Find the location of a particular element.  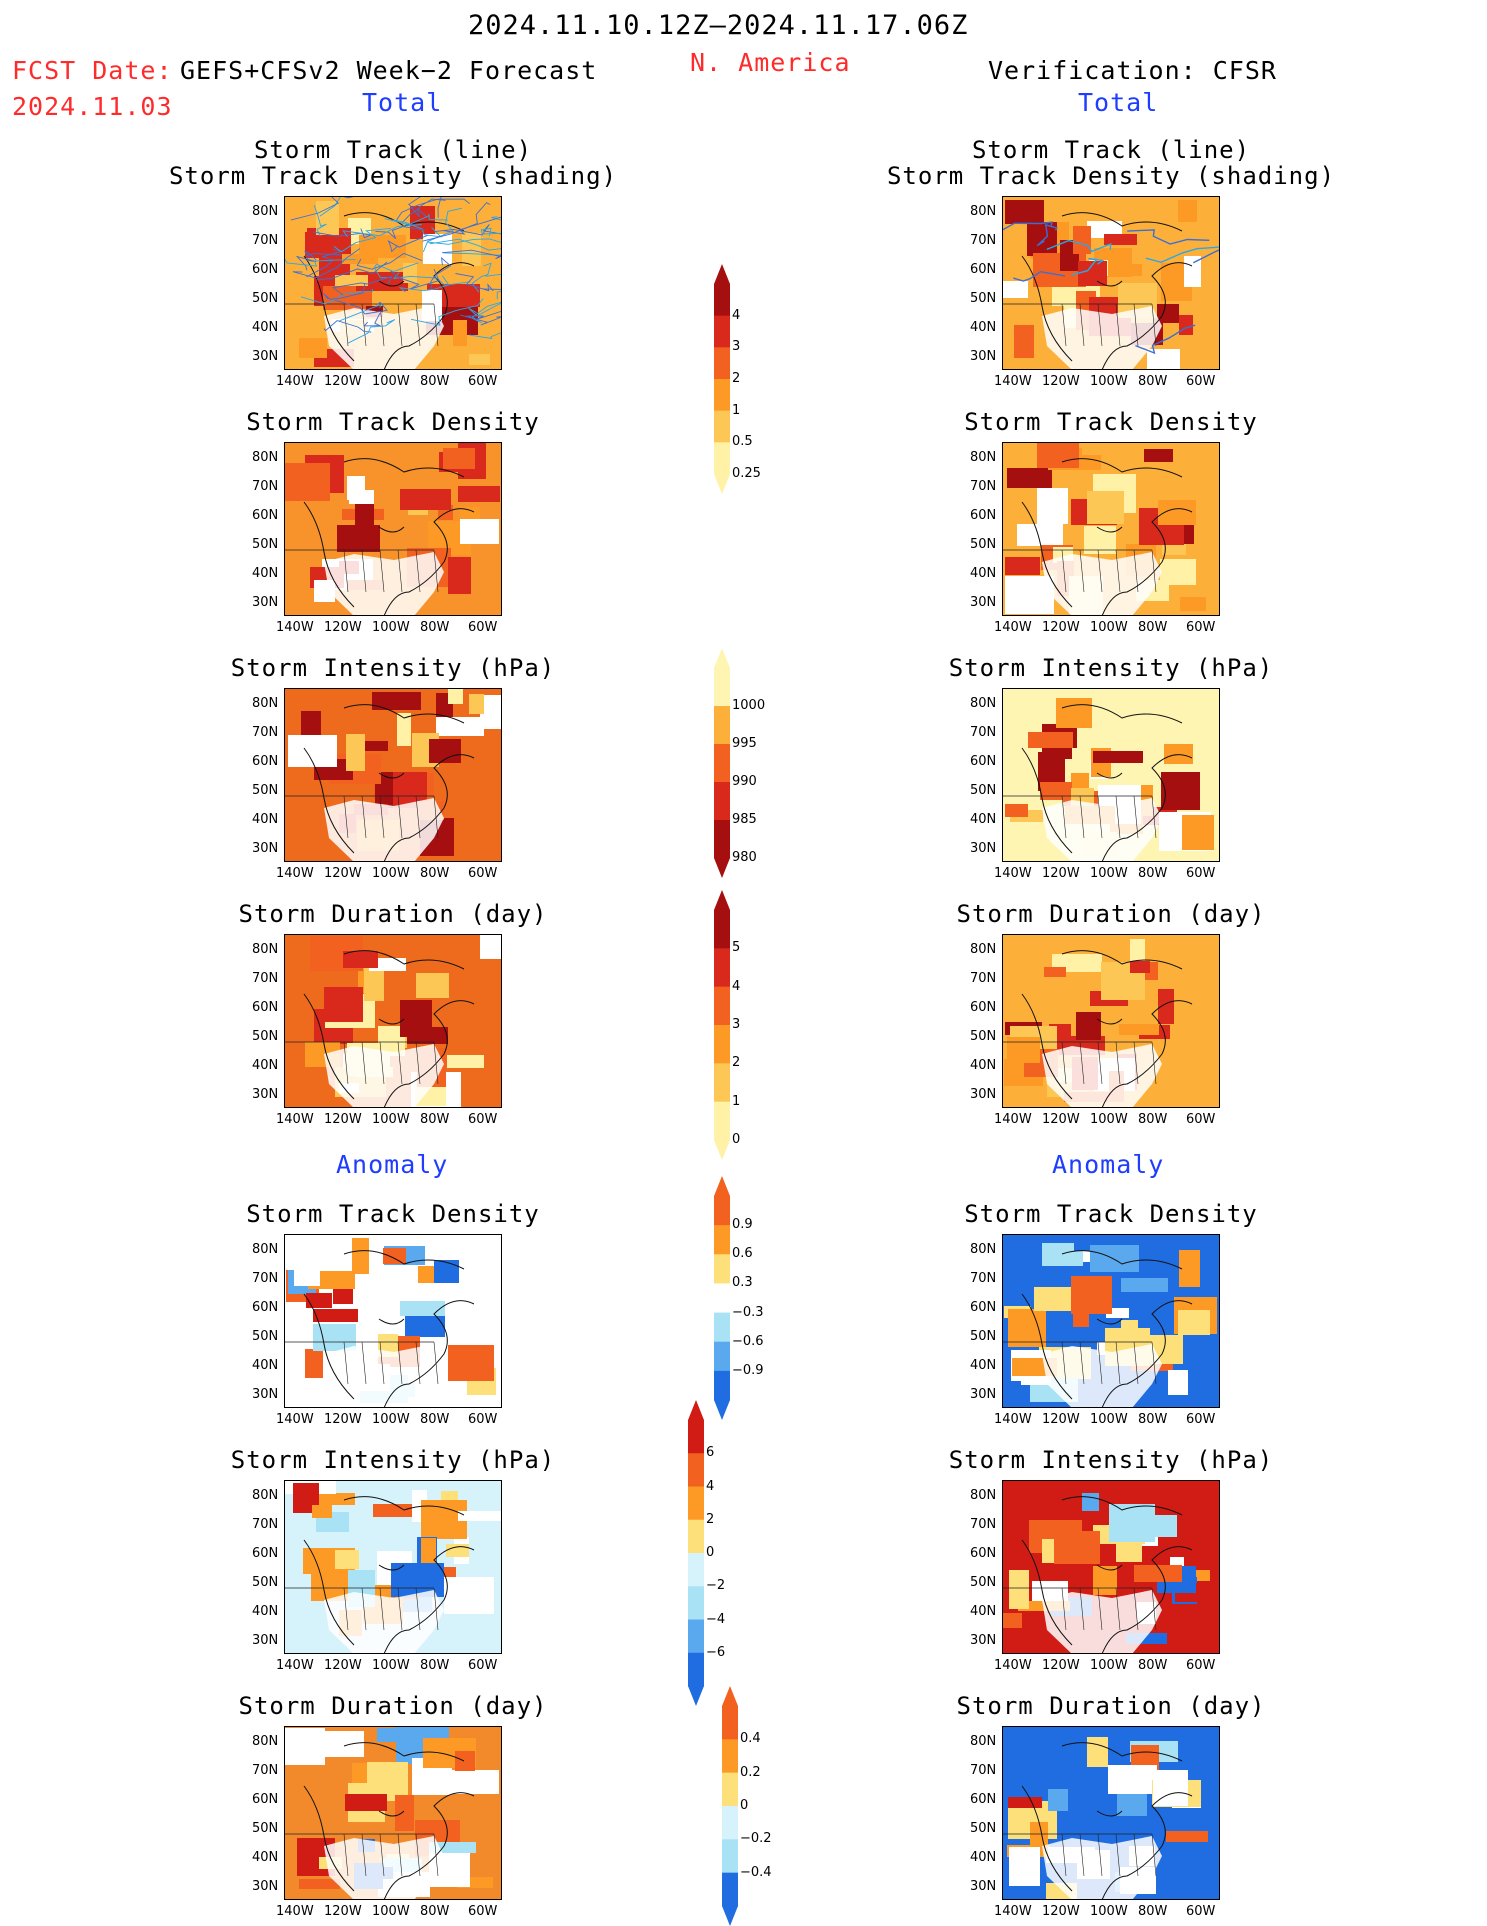

lat-tick-label: 60N is located at coordinates (265, 269).